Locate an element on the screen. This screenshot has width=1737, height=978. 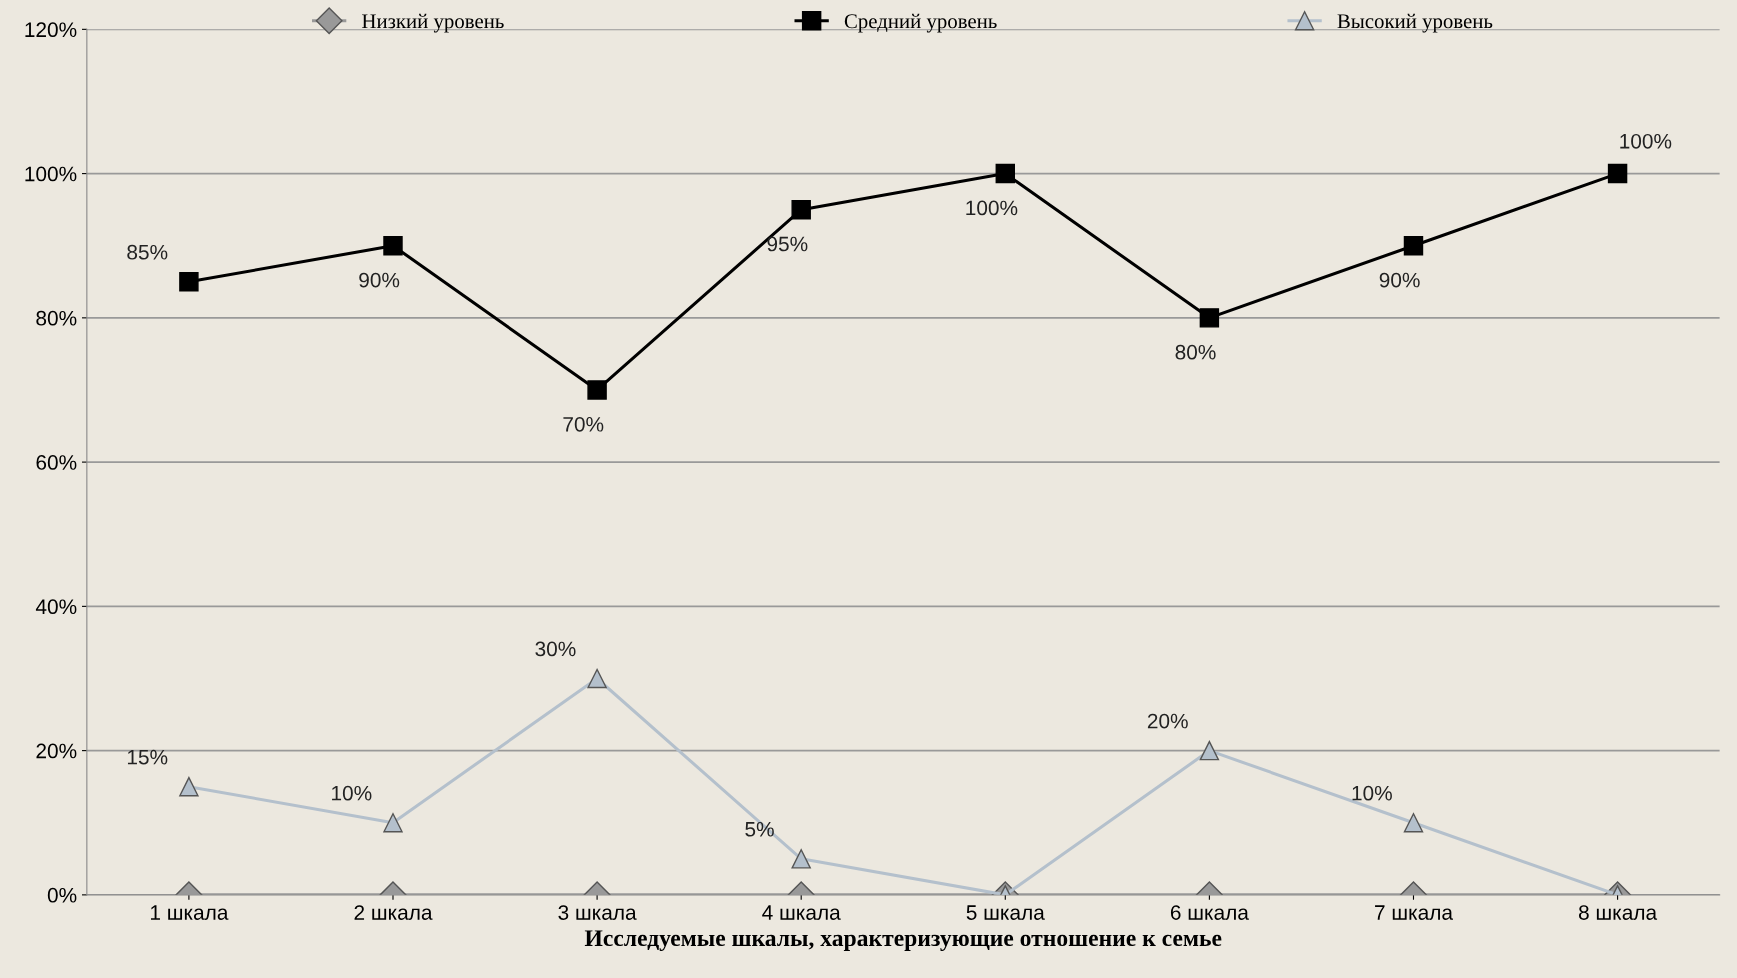
x-tick-label: 7 шкала is located at coordinates (1414, 912).